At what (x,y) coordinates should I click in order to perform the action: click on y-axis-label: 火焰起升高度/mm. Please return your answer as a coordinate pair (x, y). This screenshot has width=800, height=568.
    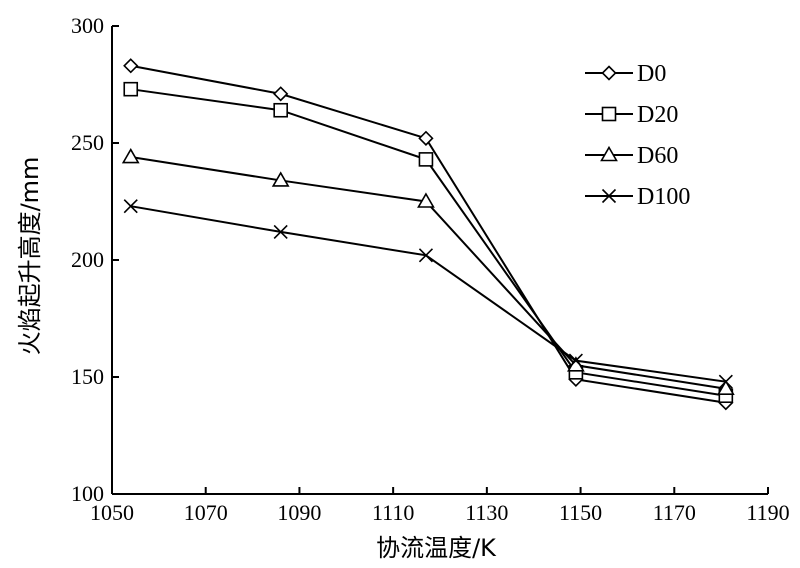
    Looking at the image, I should click on (30, 256).